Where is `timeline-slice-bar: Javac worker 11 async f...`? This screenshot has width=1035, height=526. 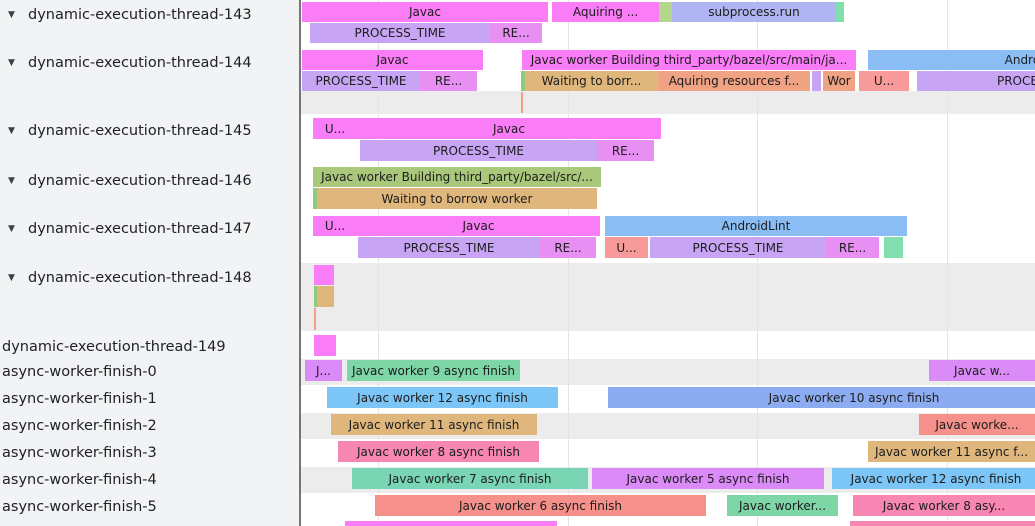
timeline-slice-bar: Javac worker 11 async f... is located at coordinates (951, 451).